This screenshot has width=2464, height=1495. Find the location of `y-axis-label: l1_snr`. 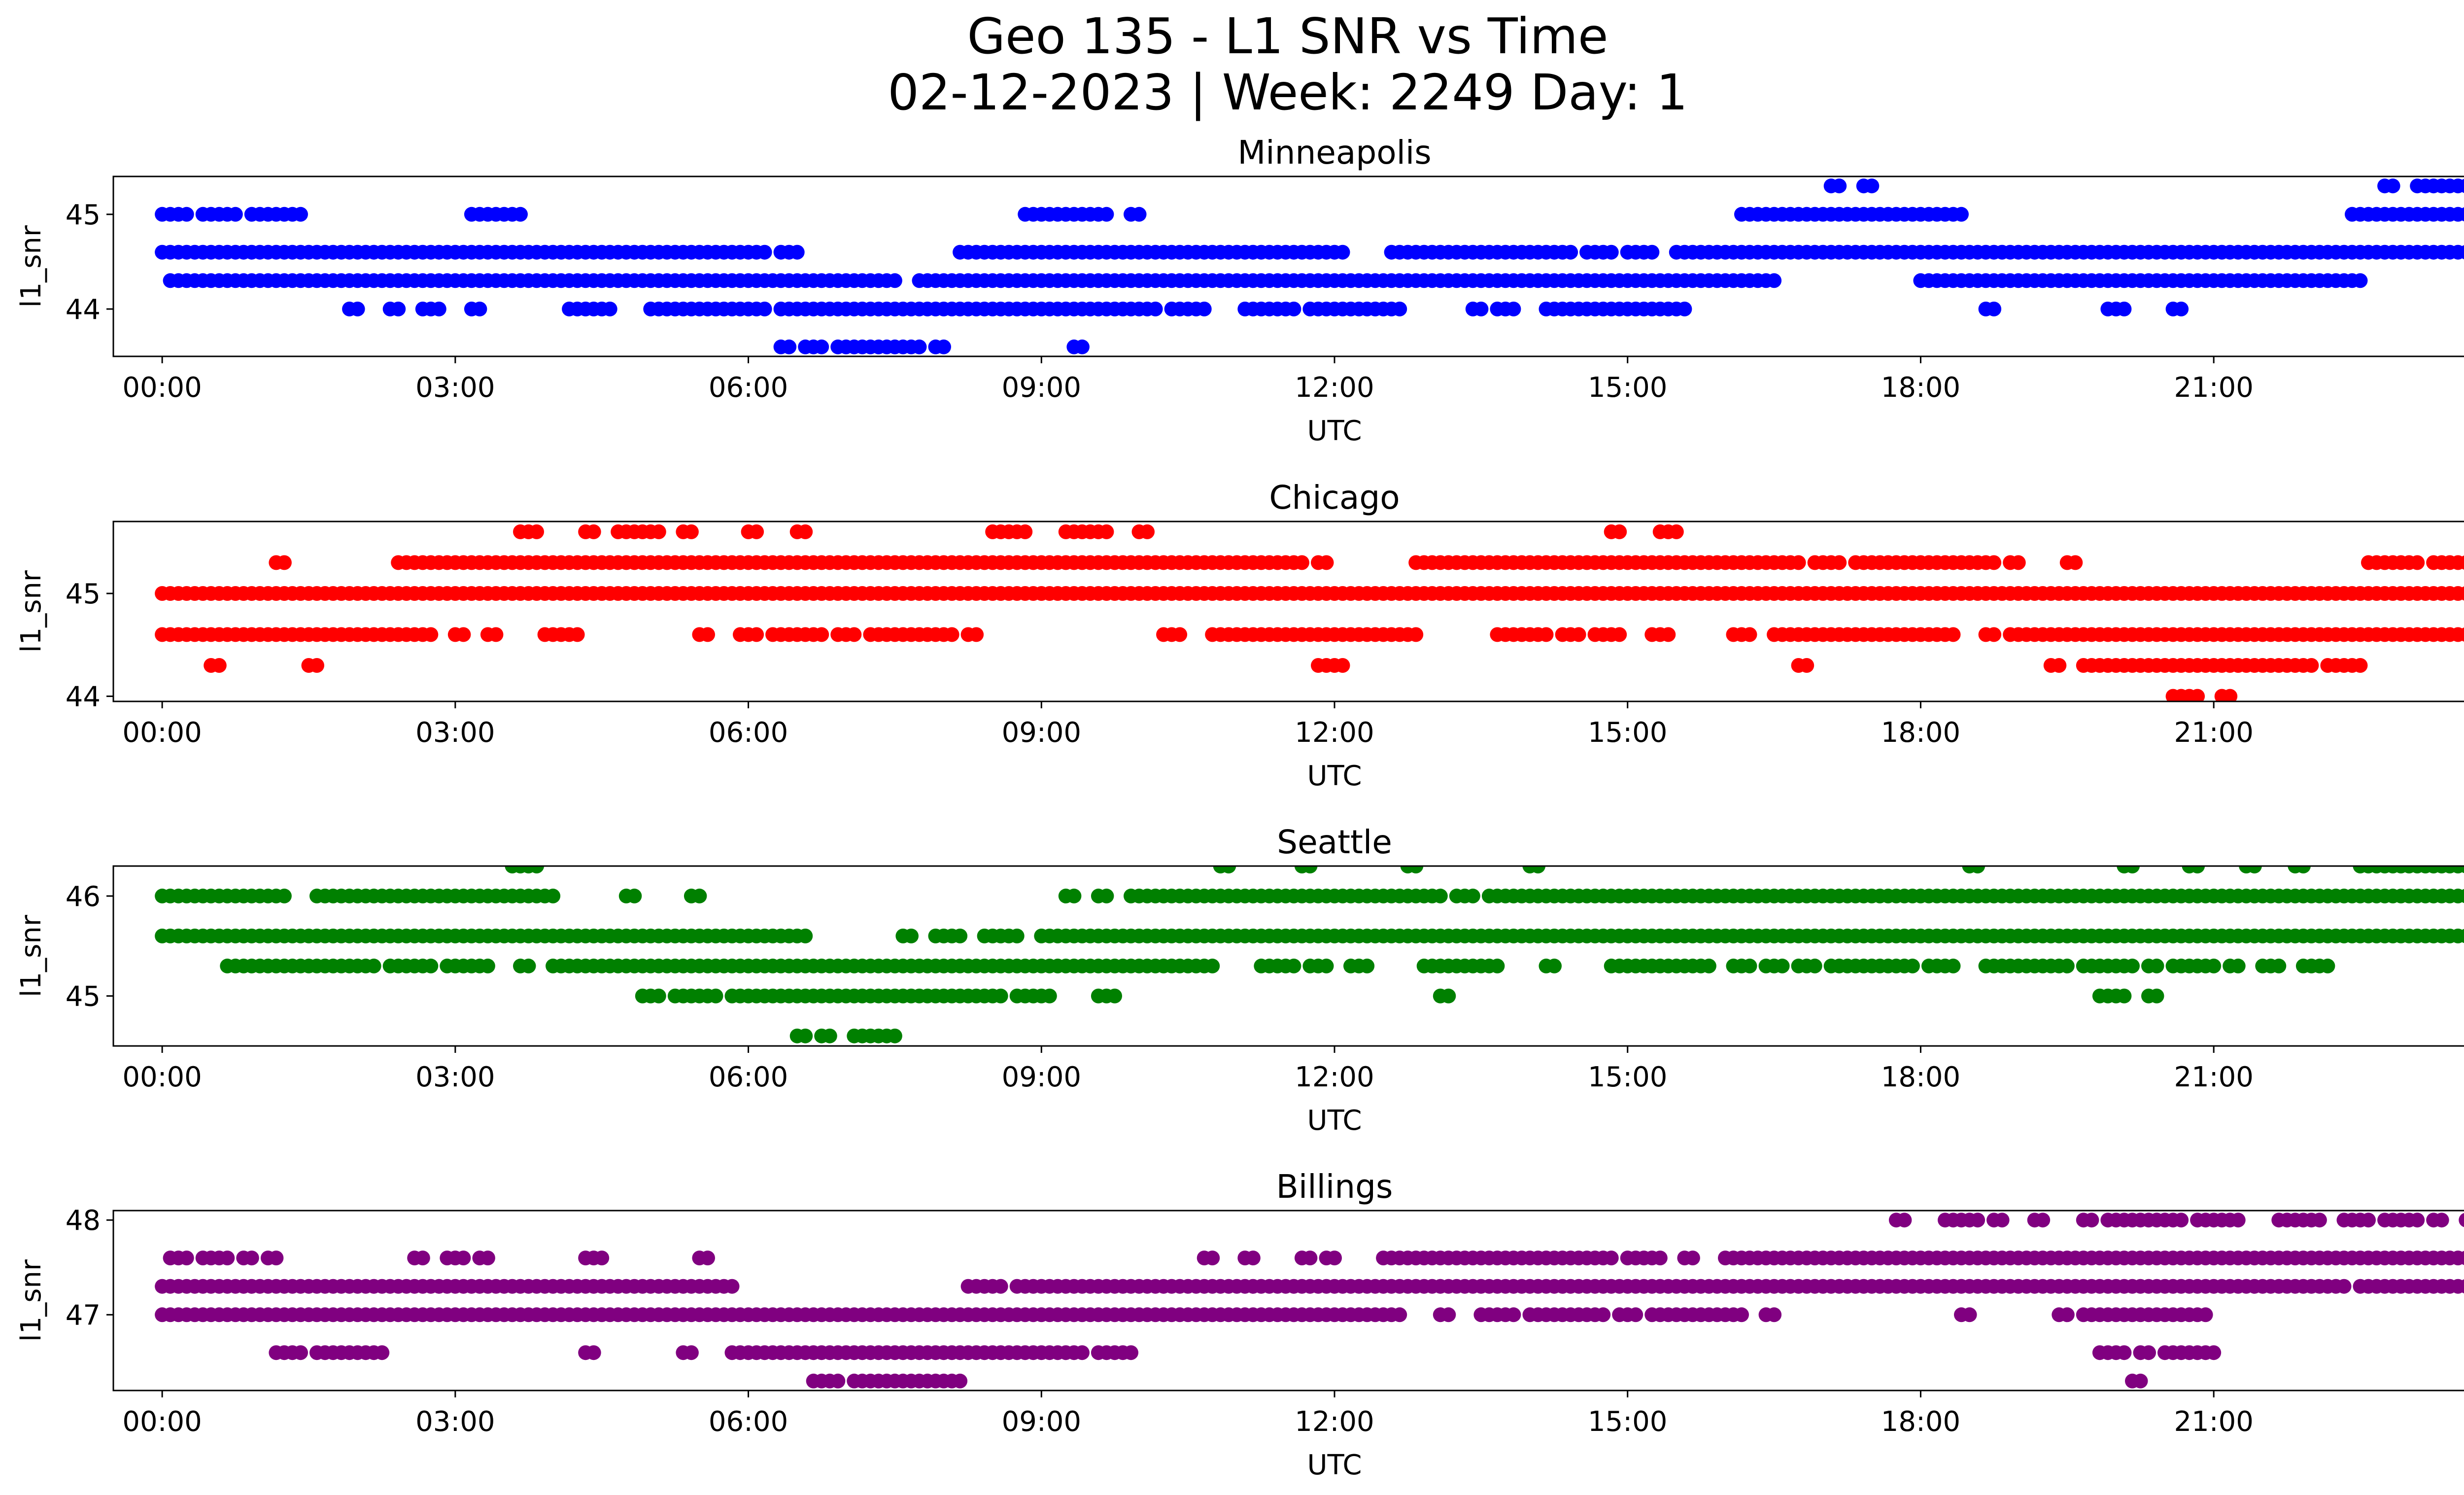

y-axis-label: l1_snr is located at coordinates (31, 955).